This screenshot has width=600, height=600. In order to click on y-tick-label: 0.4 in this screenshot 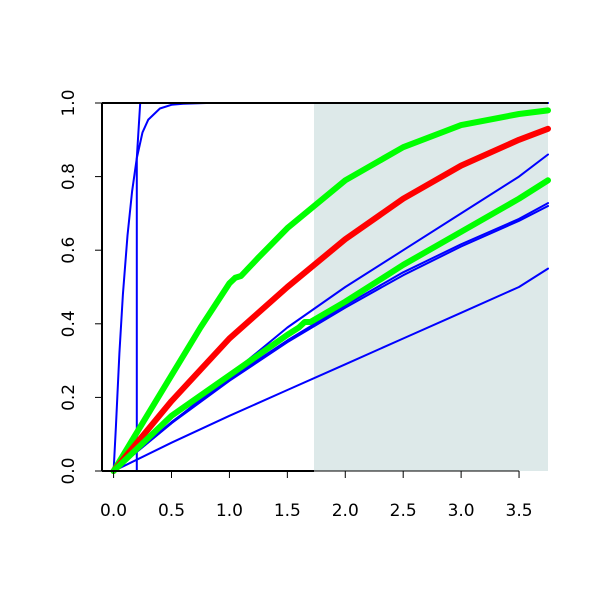, I will do `click(69, 323)`.